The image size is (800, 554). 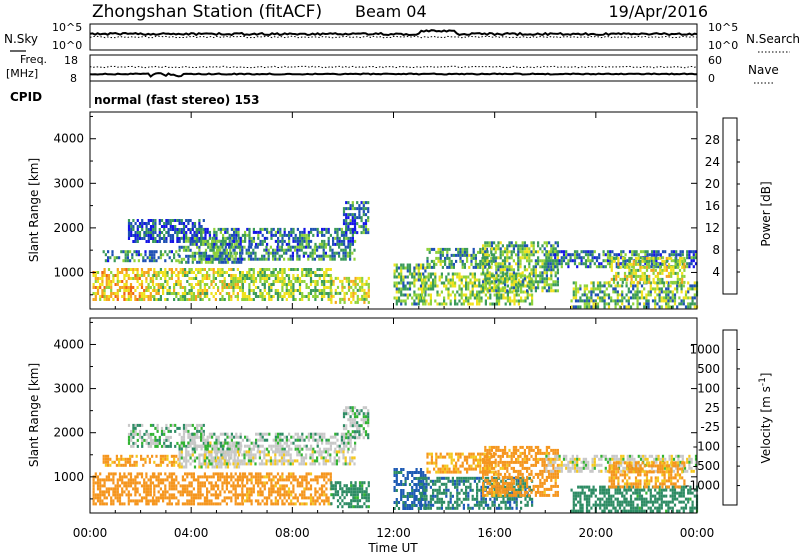 I want to click on nave-tick-bottom: 0, so click(x=711, y=78).